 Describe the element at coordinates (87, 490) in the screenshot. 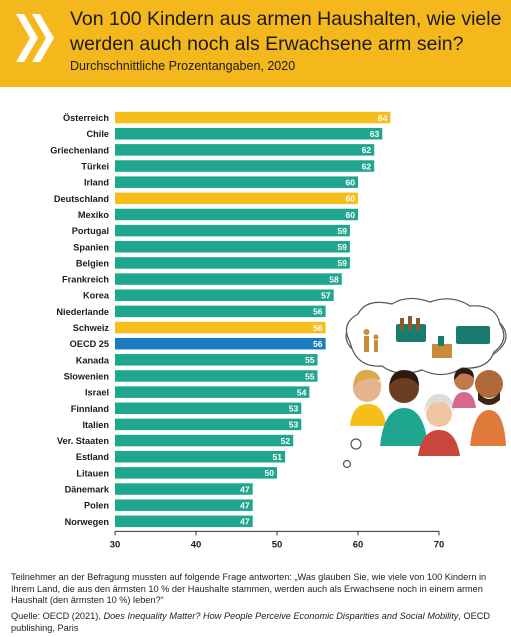

I see `category-label: Dänemark` at that location.